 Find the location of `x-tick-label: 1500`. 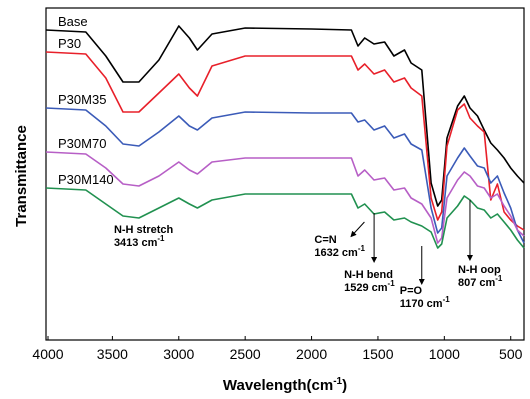

x-tick-label: 1500 is located at coordinates (377, 354).